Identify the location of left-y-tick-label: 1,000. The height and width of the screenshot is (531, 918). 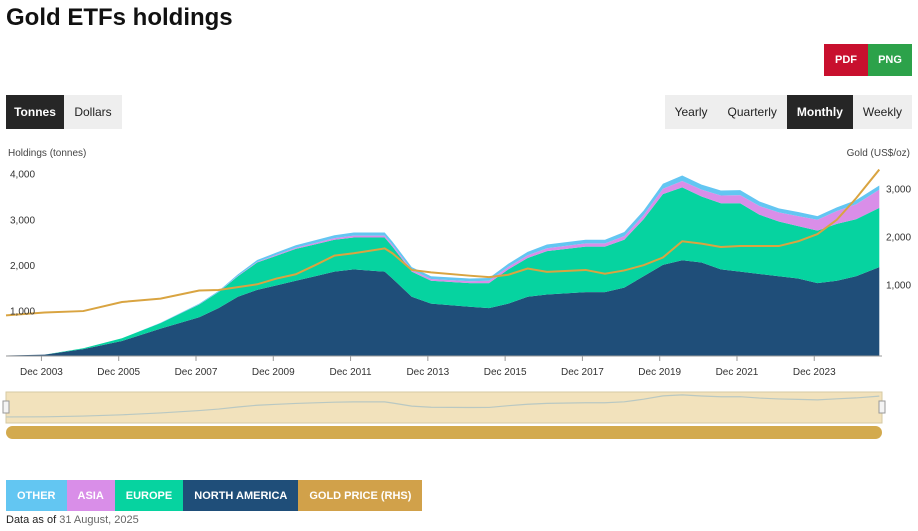
(22, 311).